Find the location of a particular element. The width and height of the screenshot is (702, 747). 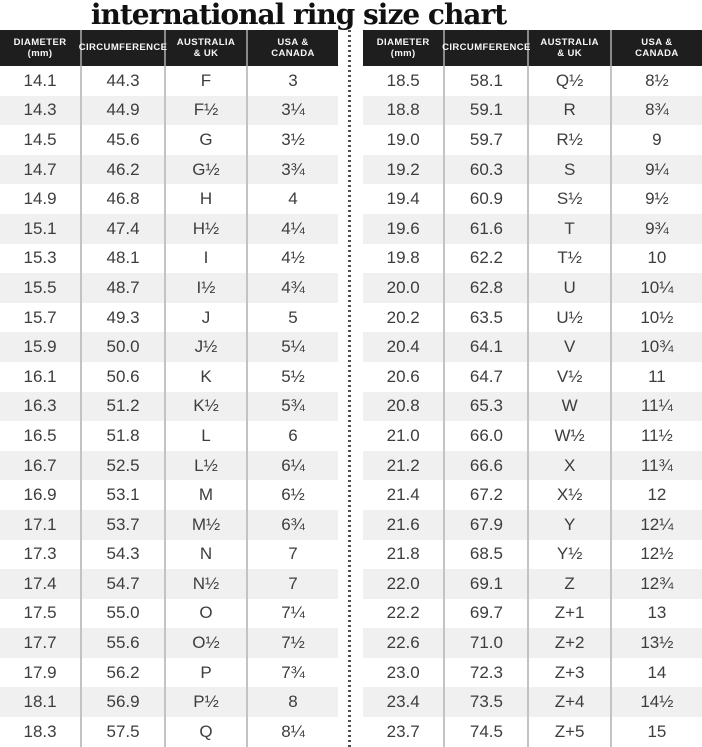

table-row: 21.2 66.6 X 11¾ is located at coordinates (532, 465).